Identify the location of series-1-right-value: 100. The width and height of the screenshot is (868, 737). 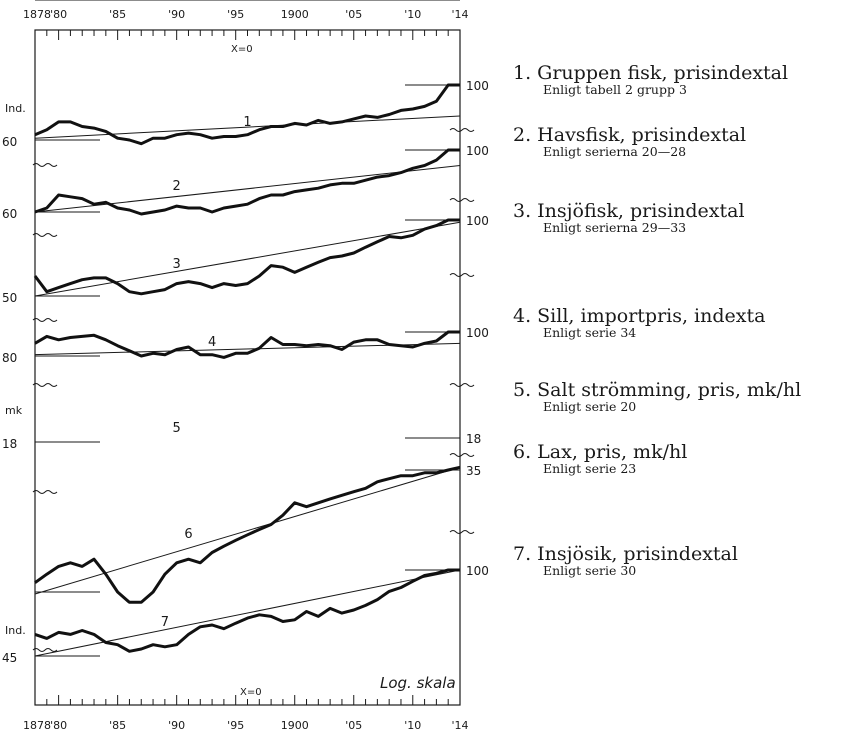
(477, 86).